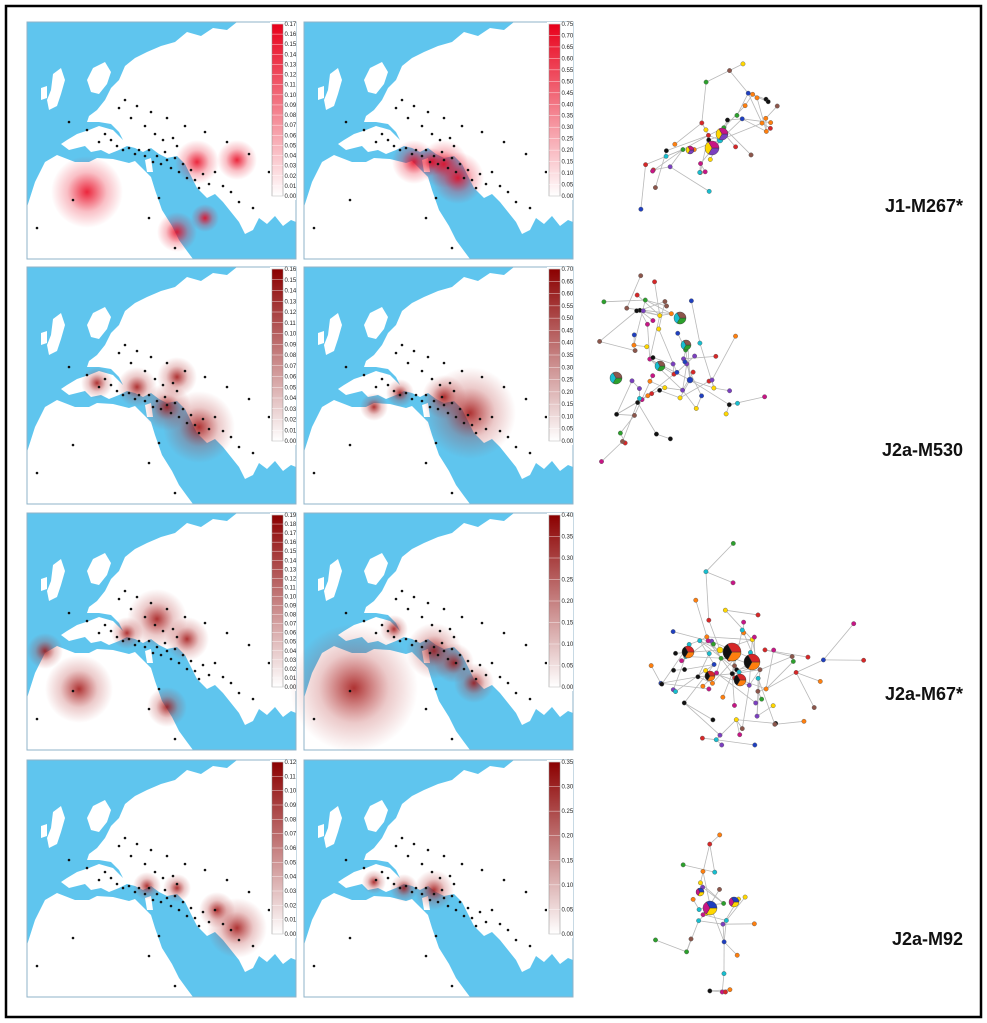 Image resolution: width=987 pixels, height=1023 pixels. Describe the element at coordinates (291, 597) in the screenshot. I see `scale-tick-label: 0.10` at that location.